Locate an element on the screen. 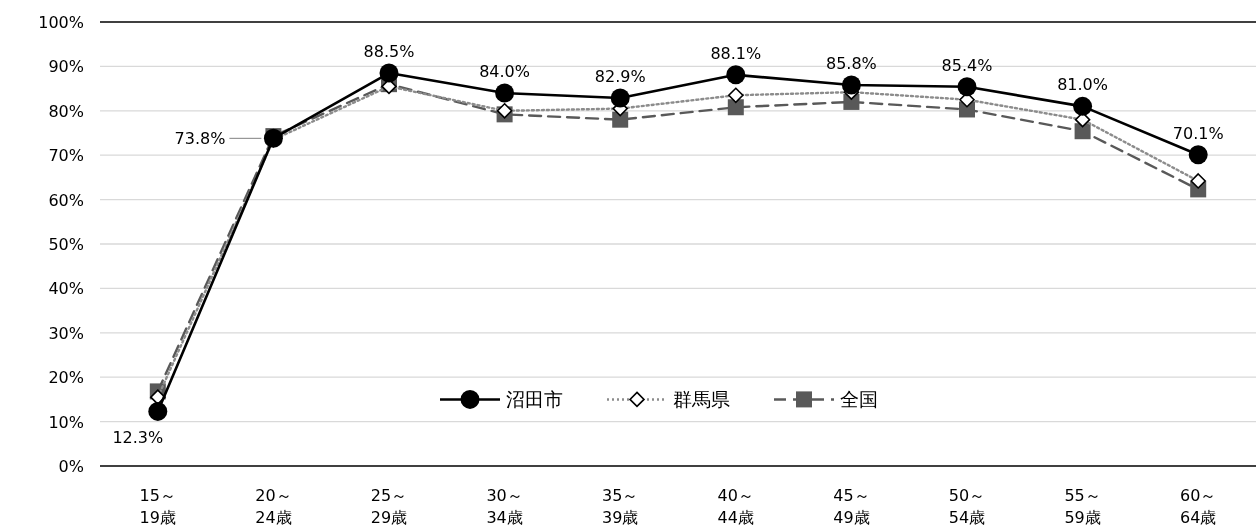 Image resolution: width=1257 pixels, height=530 pixels. y-tick-label: 40% is located at coordinates (66, 289).